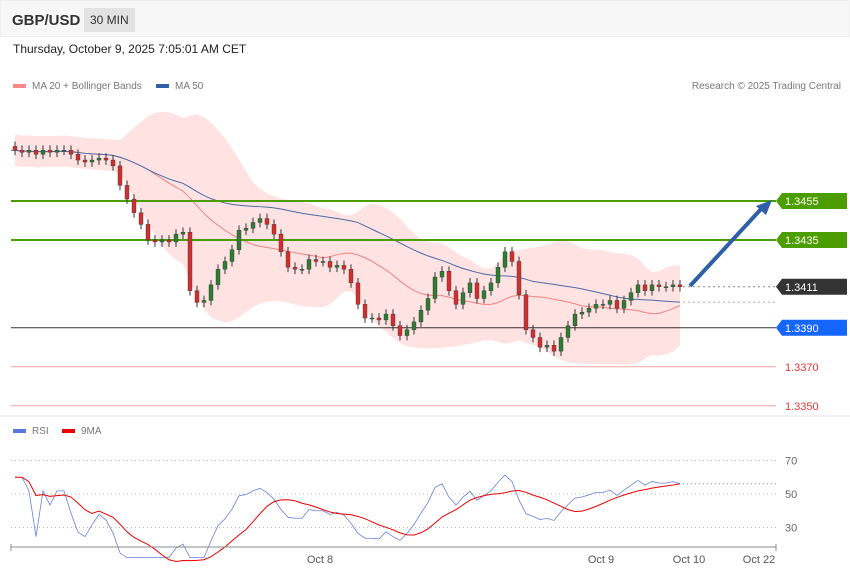 This screenshot has height=576, width=850. What do you see at coordinates (802, 329) in the screenshot?
I see `level-label: 1.3390` at bounding box center [802, 329].